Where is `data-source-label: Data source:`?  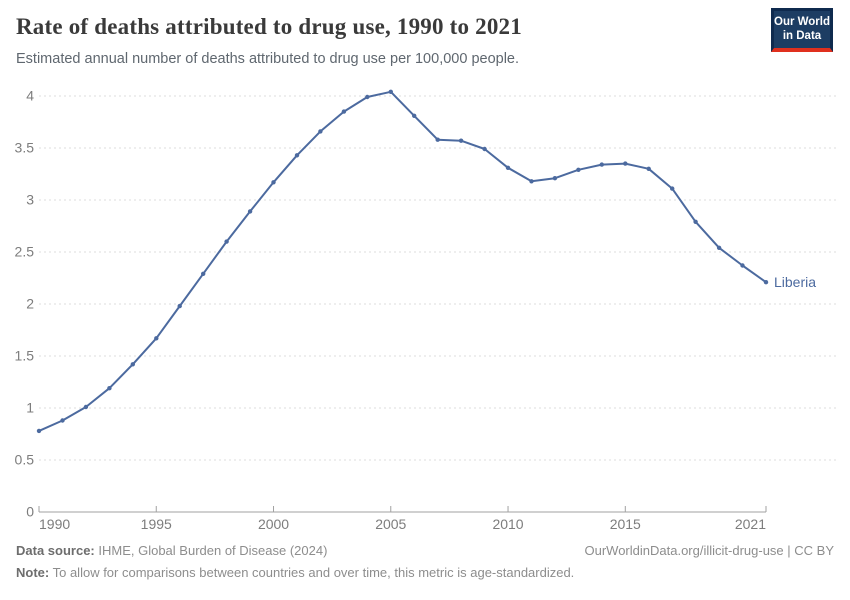
data-source-label: Data source: is located at coordinates (55, 550).